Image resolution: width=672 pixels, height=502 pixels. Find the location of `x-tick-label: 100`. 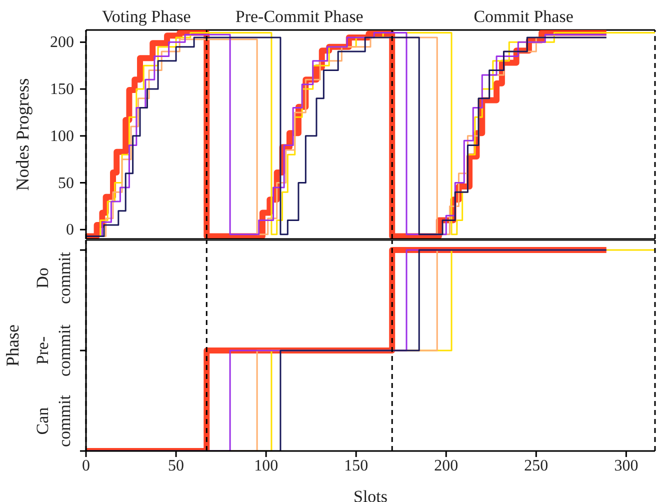

x-tick-label: 100 is located at coordinates (266, 465).